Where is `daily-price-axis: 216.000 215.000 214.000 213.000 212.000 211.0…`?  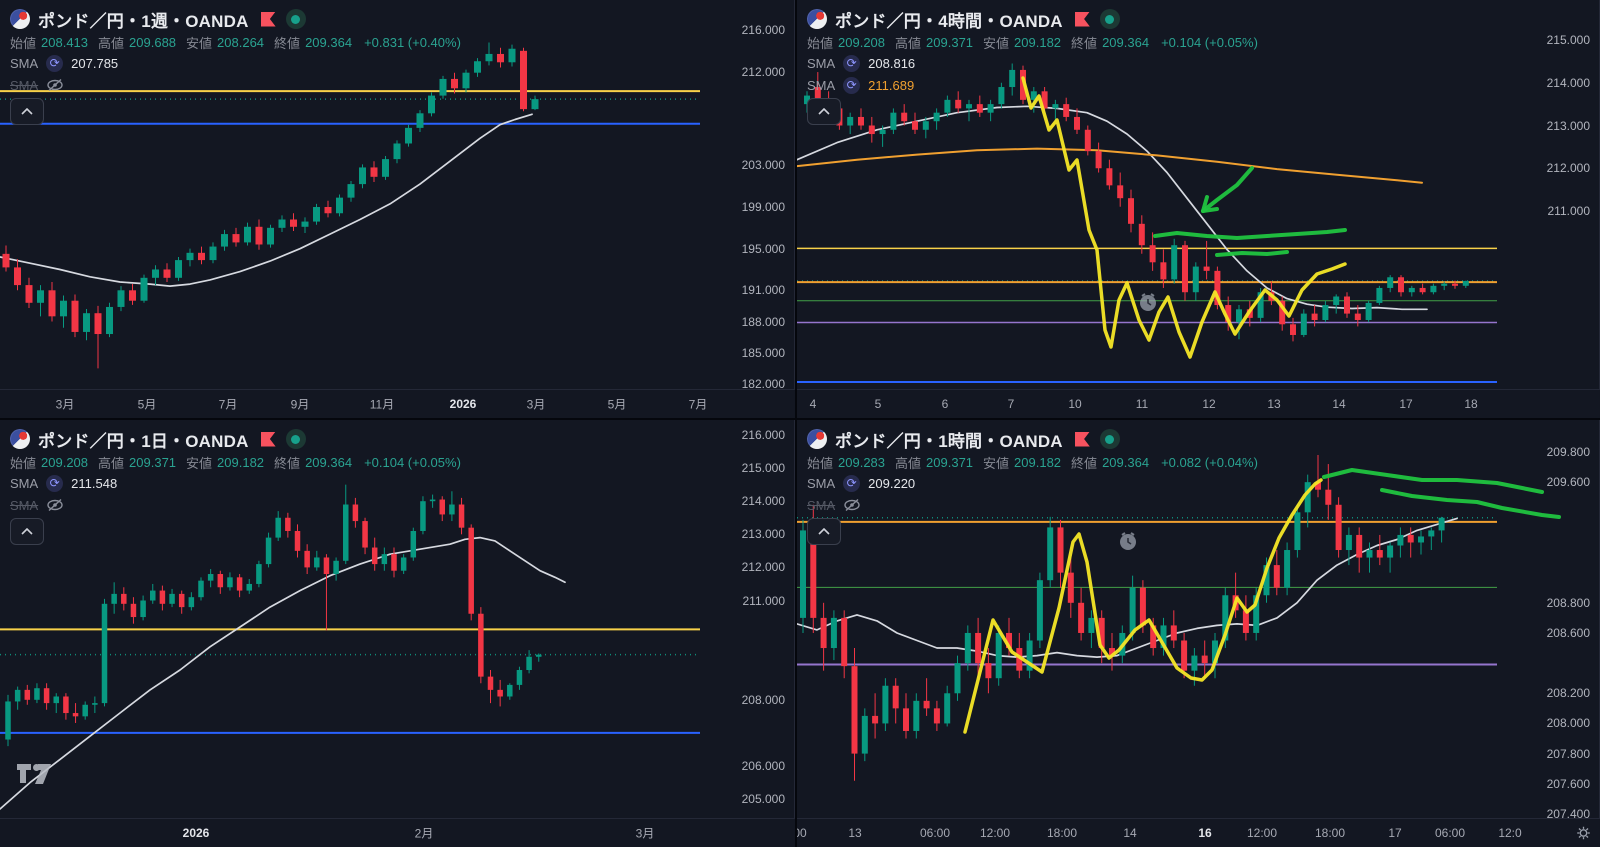 daily-price-axis: 216.000 215.000 214.000 213.000 212.000 211.0… is located at coordinates (768, 619).